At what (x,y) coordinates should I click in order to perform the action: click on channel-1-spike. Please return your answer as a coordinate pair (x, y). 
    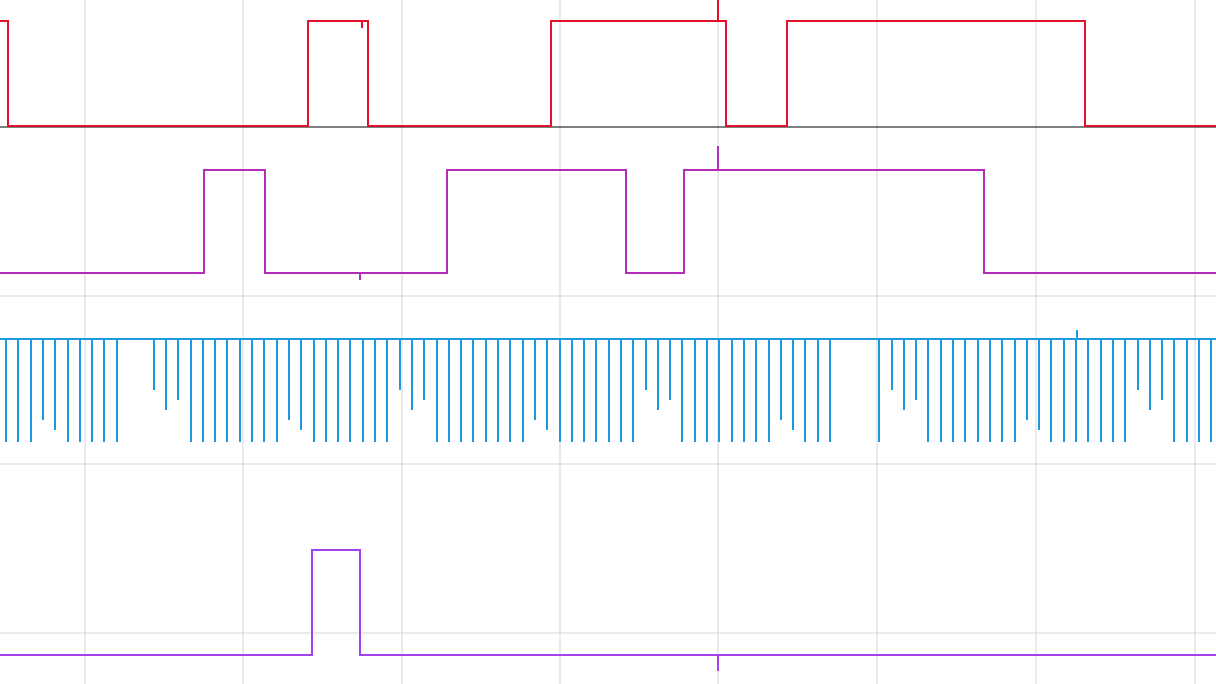
    Looking at the image, I should click on (540, 14).